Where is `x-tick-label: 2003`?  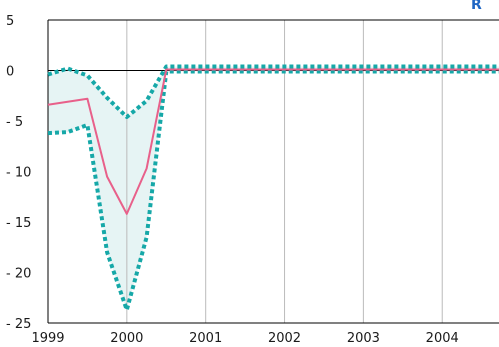 x-tick-label: 2003 is located at coordinates (363, 338).